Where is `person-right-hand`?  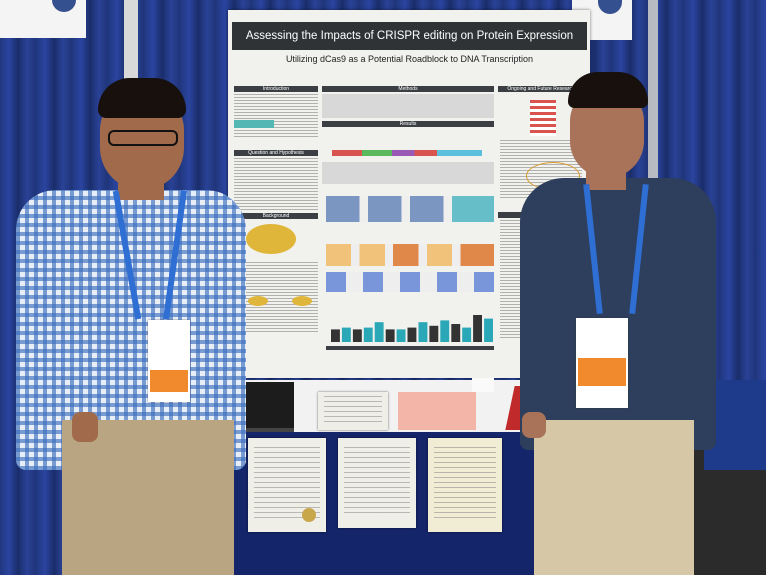 person-right-hand is located at coordinates (534, 425).